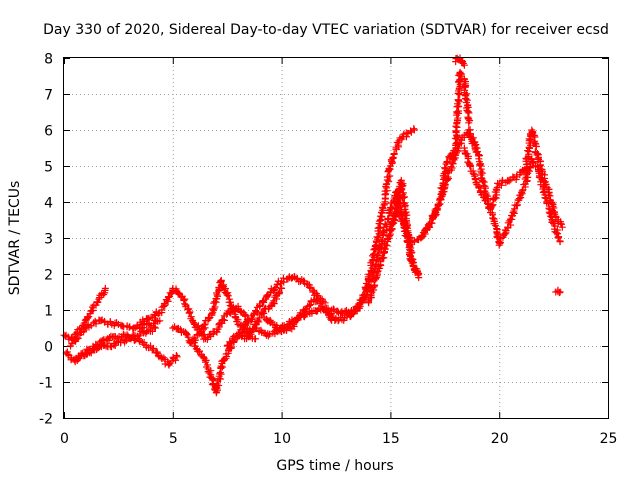 The width and height of the screenshot is (640, 480). I want to click on x-tick-label: 10, so click(282, 439).